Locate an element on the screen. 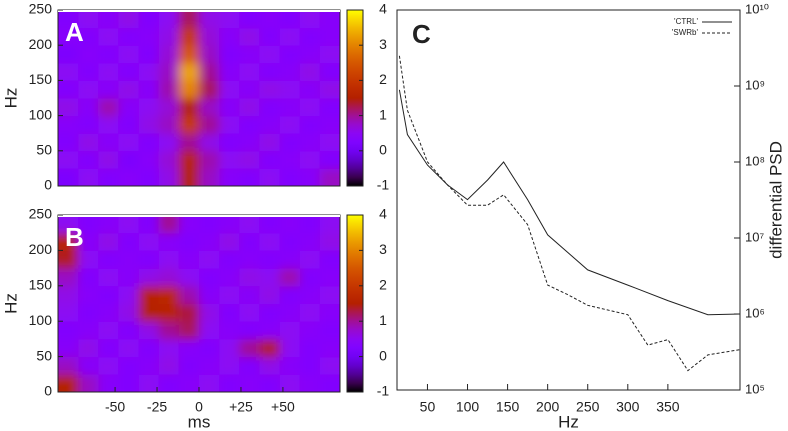  x-tick-label: 150 is located at coordinates (508, 407).